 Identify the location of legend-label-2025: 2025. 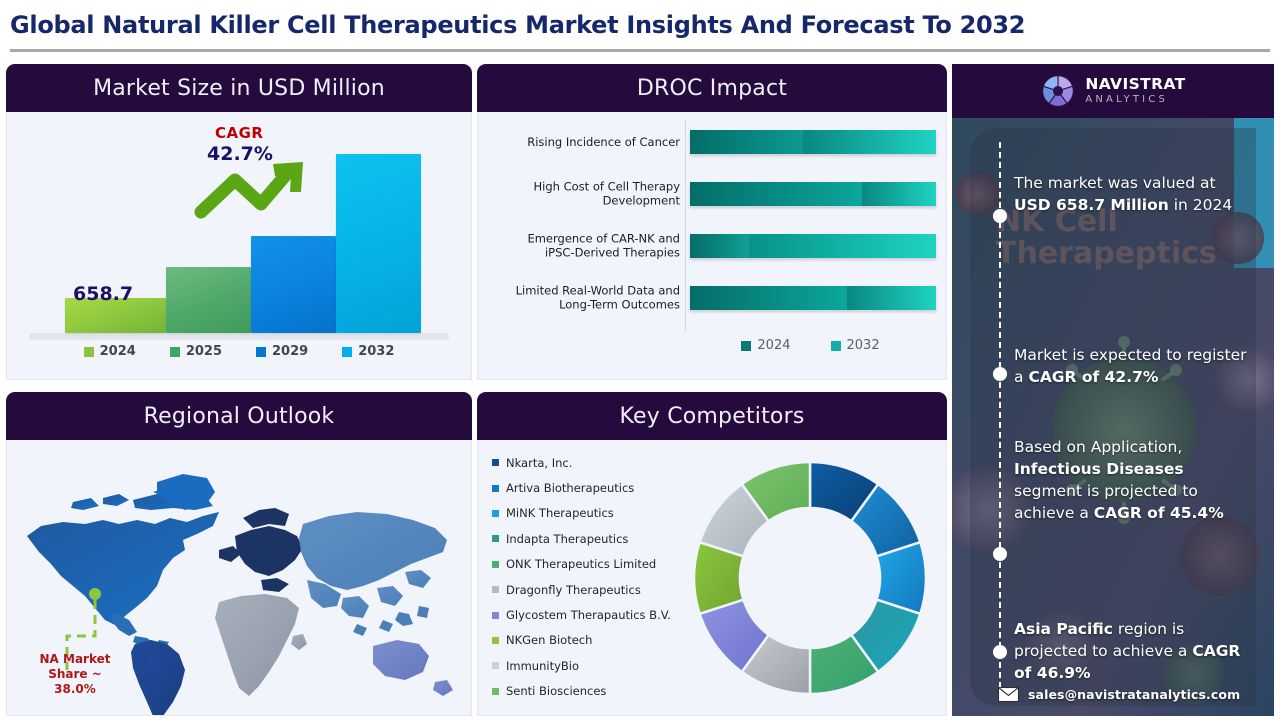
(203, 351).